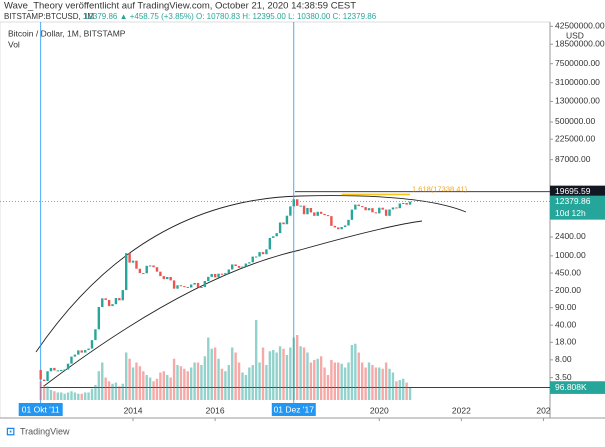 The width and height of the screenshot is (605, 447). What do you see at coordinates (577, 191) in the screenshot?
I see `price-box` at bounding box center [577, 191].